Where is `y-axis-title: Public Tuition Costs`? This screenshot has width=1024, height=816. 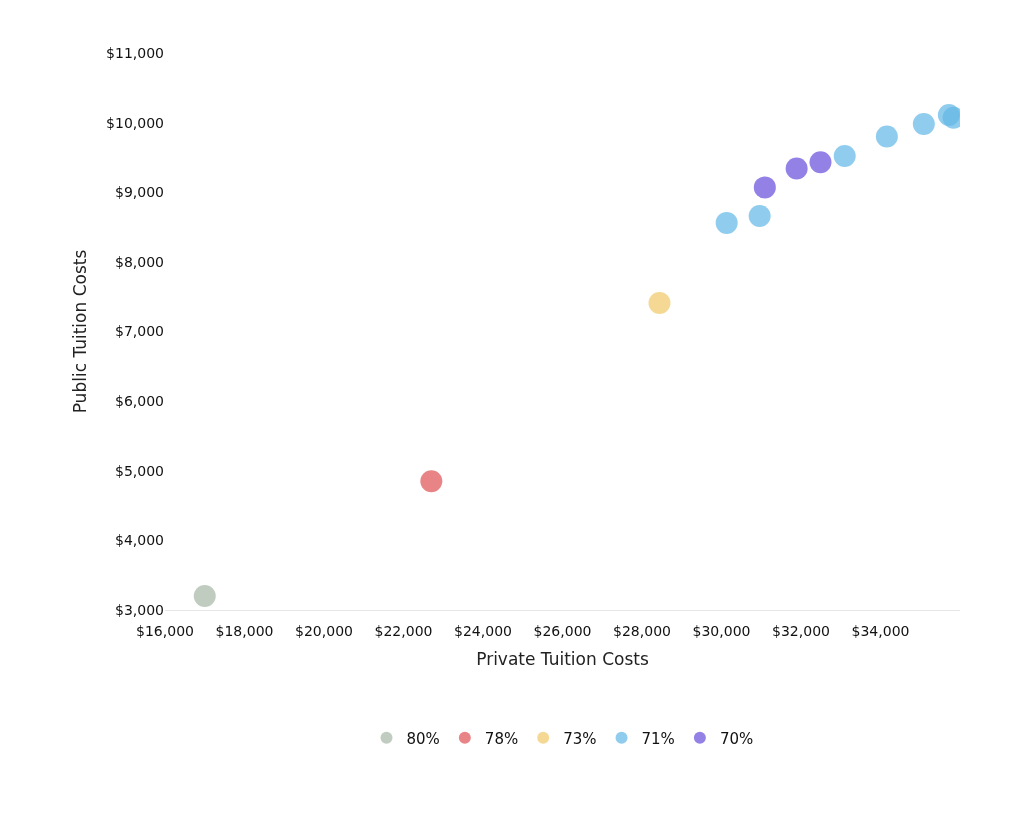
y-axis-title: Public Tuition Costs is located at coordinates (79, 331).